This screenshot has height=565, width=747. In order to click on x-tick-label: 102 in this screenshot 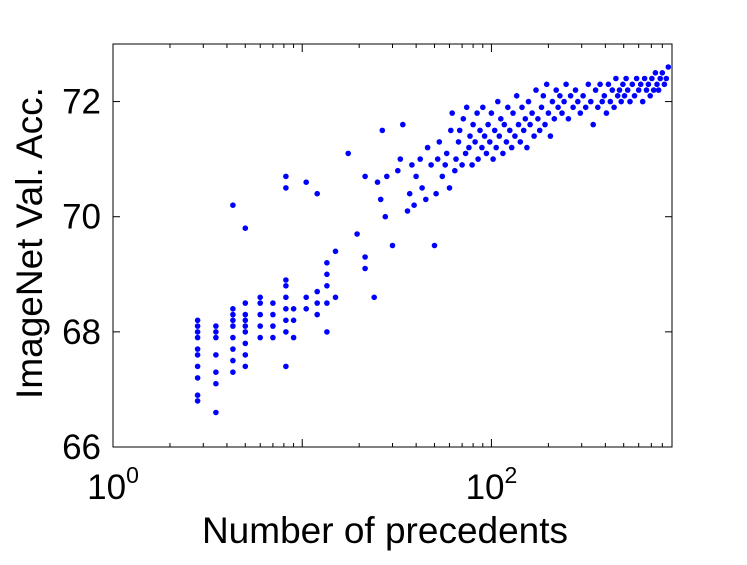, I will do `click(492, 484)`.